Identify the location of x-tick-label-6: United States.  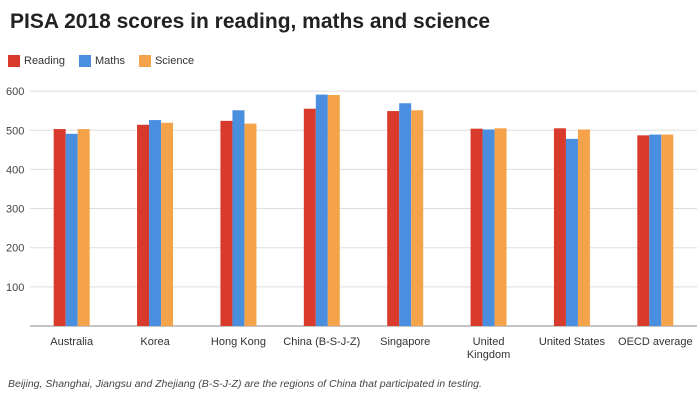
(572, 342).